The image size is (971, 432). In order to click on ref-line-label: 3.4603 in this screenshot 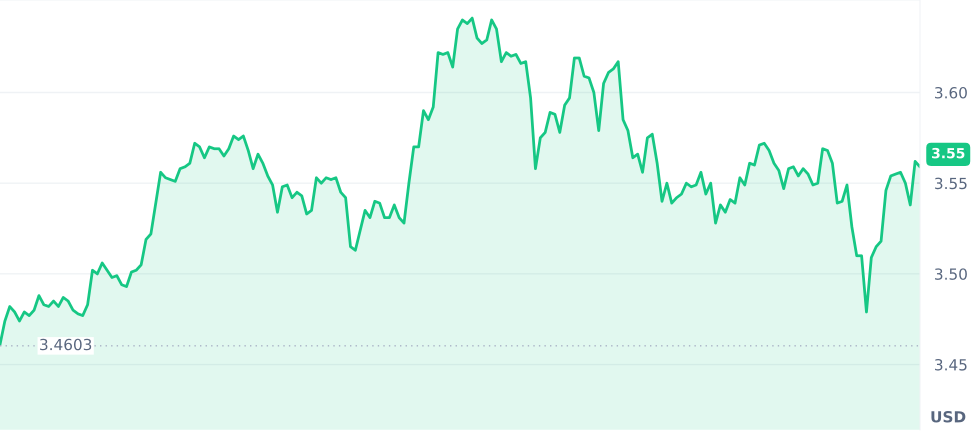, I will do `click(66, 344)`.